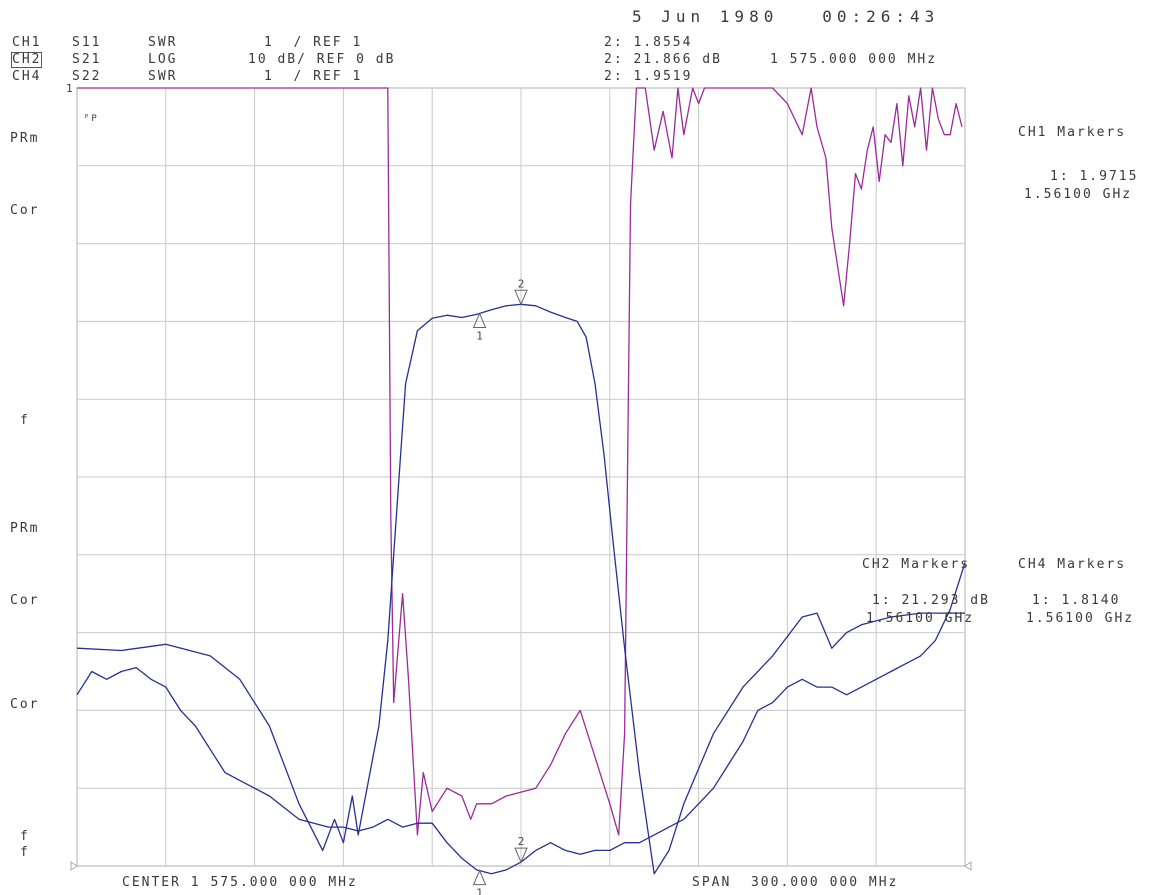 This screenshot has width=1156, height=895. I want to click on marker-frequency: 1 575.000 000 MHz, so click(854, 59).